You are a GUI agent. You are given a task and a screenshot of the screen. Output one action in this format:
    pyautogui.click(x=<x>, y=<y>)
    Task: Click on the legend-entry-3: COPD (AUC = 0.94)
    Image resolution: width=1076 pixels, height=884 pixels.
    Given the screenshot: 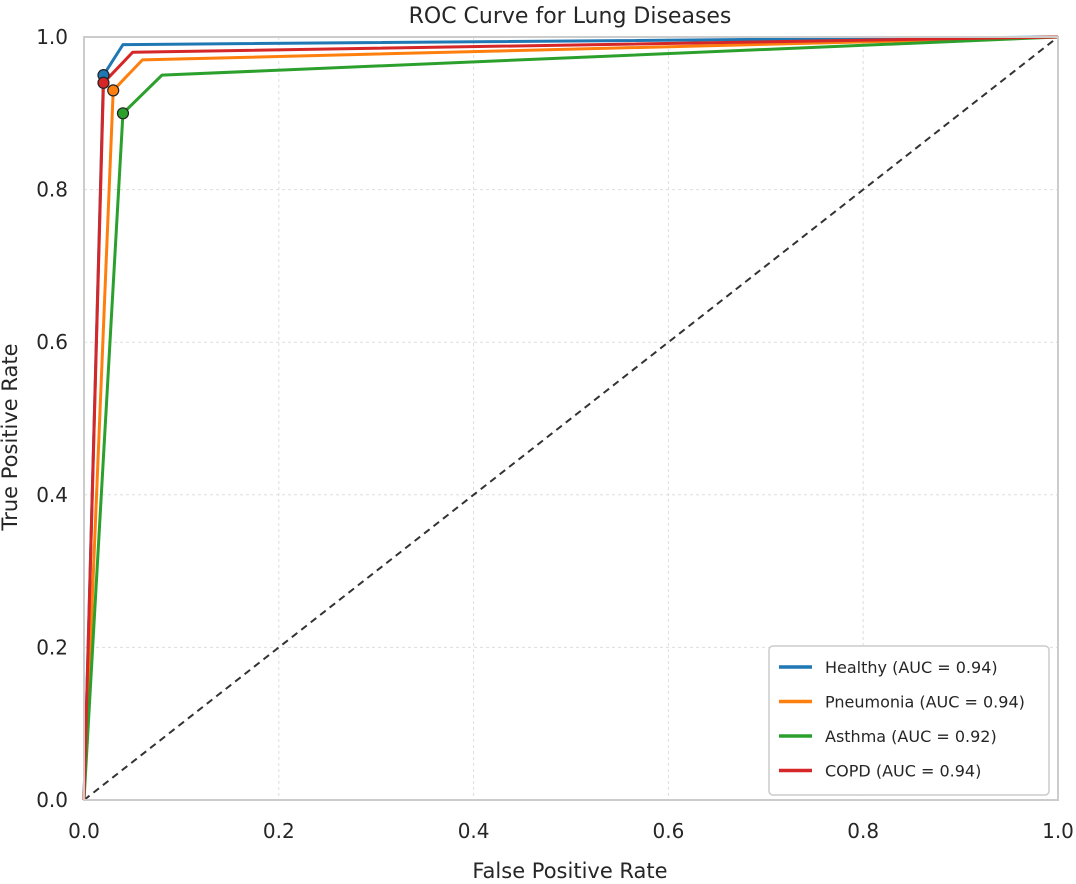 What is the action you would take?
    pyautogui.click(x=903, y=771)
    